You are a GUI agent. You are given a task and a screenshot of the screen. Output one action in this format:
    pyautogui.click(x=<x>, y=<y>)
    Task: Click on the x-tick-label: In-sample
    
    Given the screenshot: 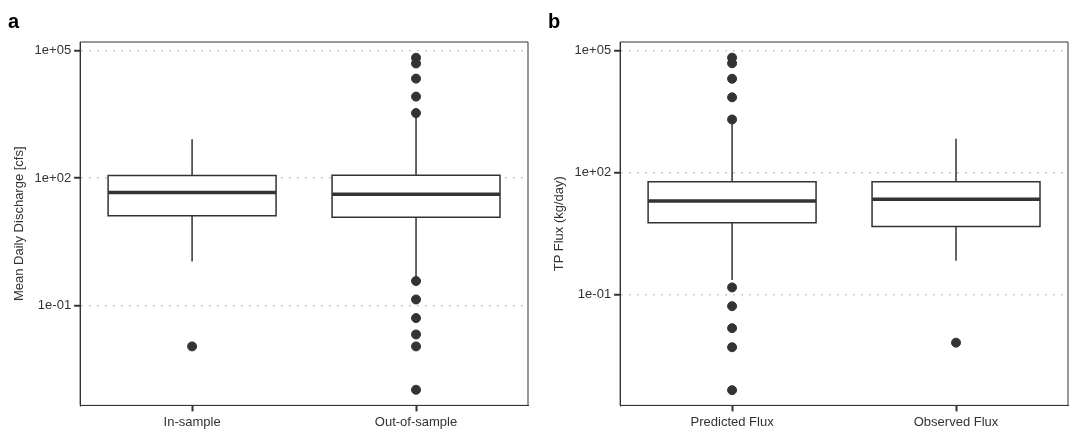 What is the action you would take?
    pyautogui.click(x=192, y=421)
    